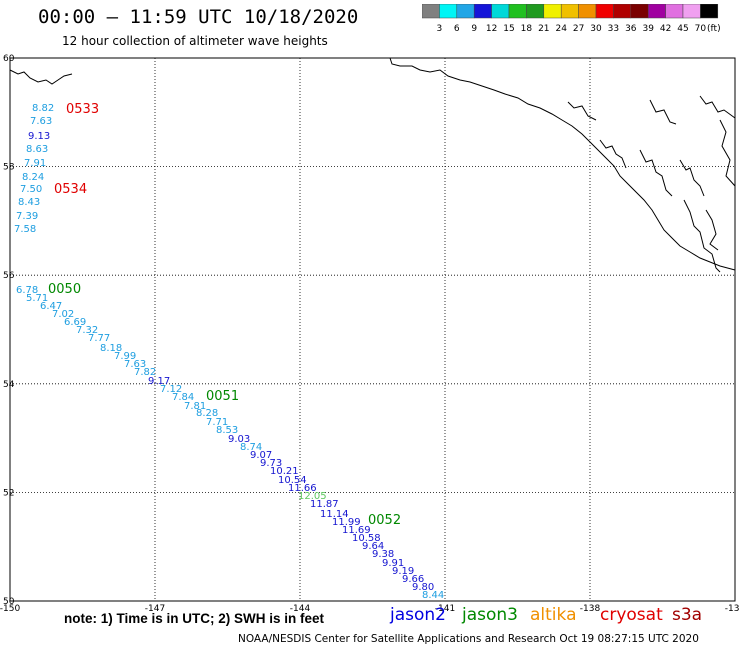 The width and height of the screenshot is (740, 650). What do you see at coordinates (43, 108) in the screenshot?
I see `wave-height-value: 8.82` at bounding box center [43, 108].